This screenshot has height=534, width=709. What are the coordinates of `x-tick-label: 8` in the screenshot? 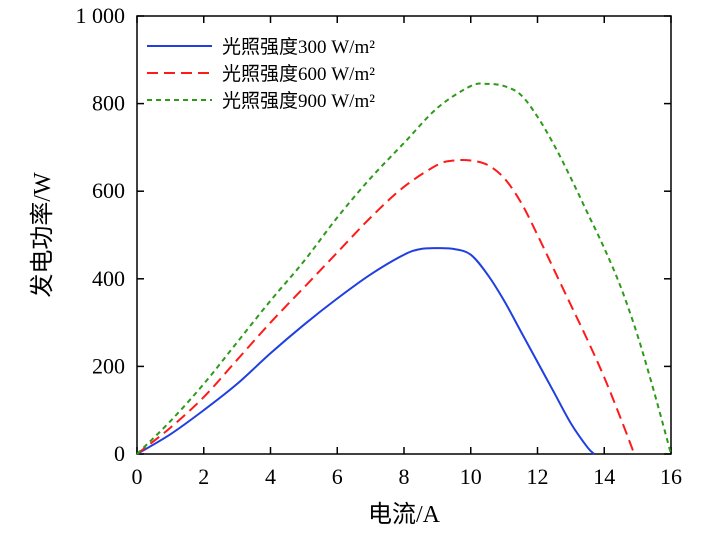 It's located at (404, 476).